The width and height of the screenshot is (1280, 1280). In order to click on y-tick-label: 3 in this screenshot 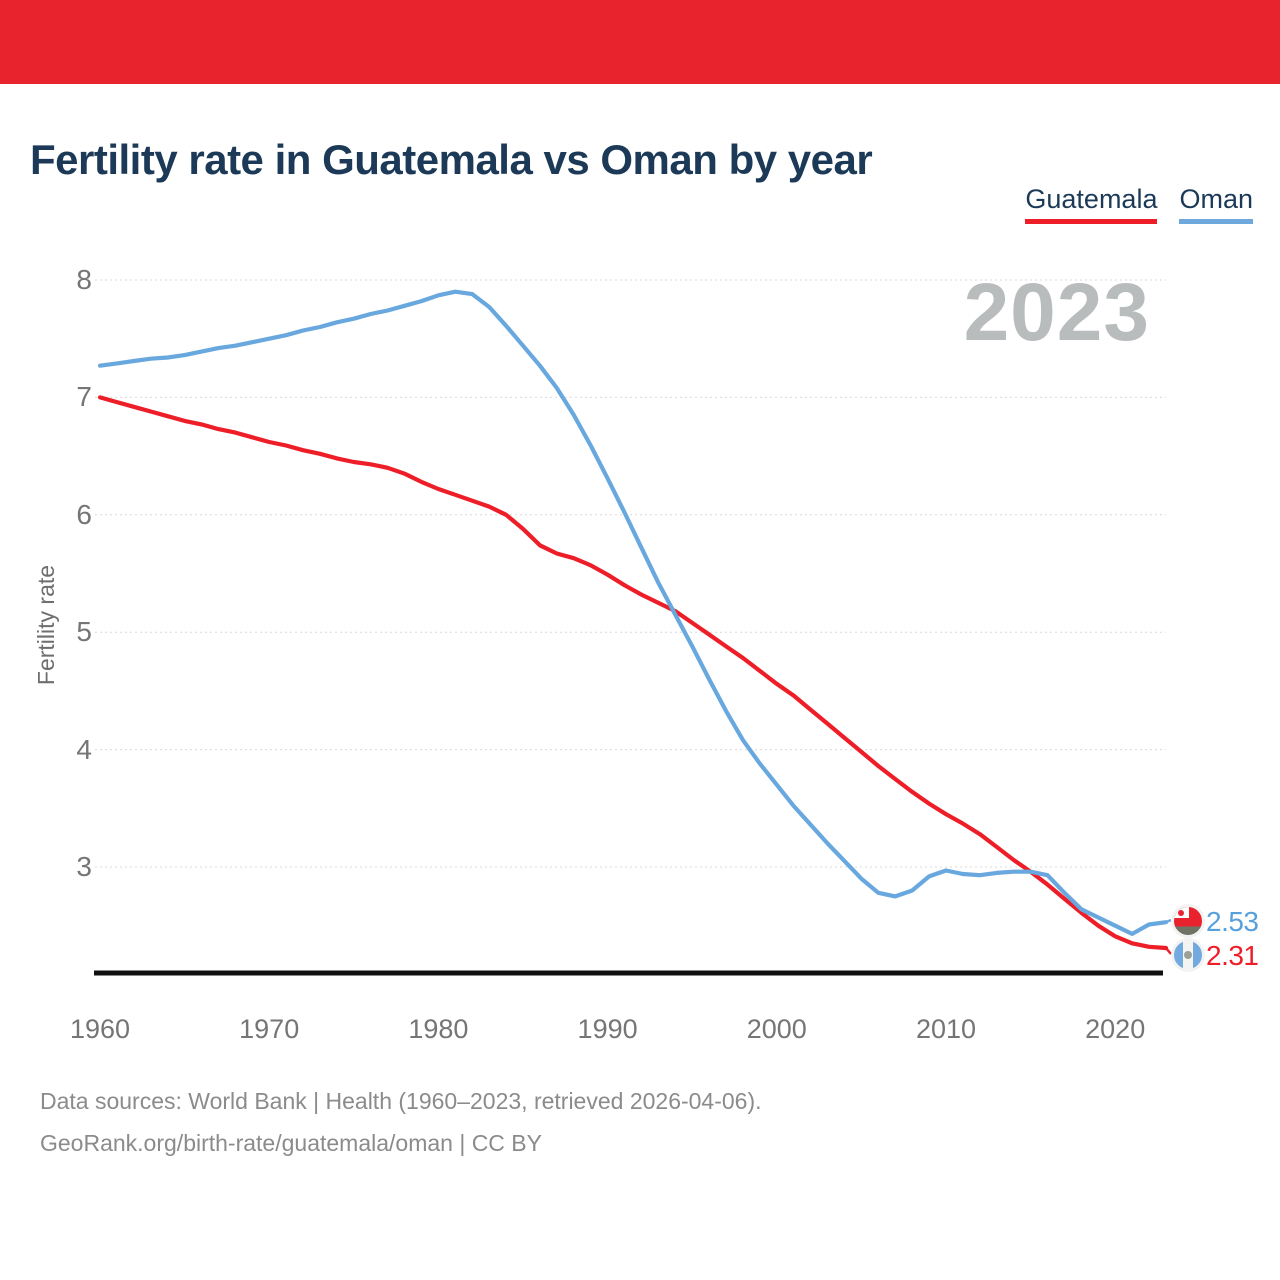, I will do `click(84, 866)`.